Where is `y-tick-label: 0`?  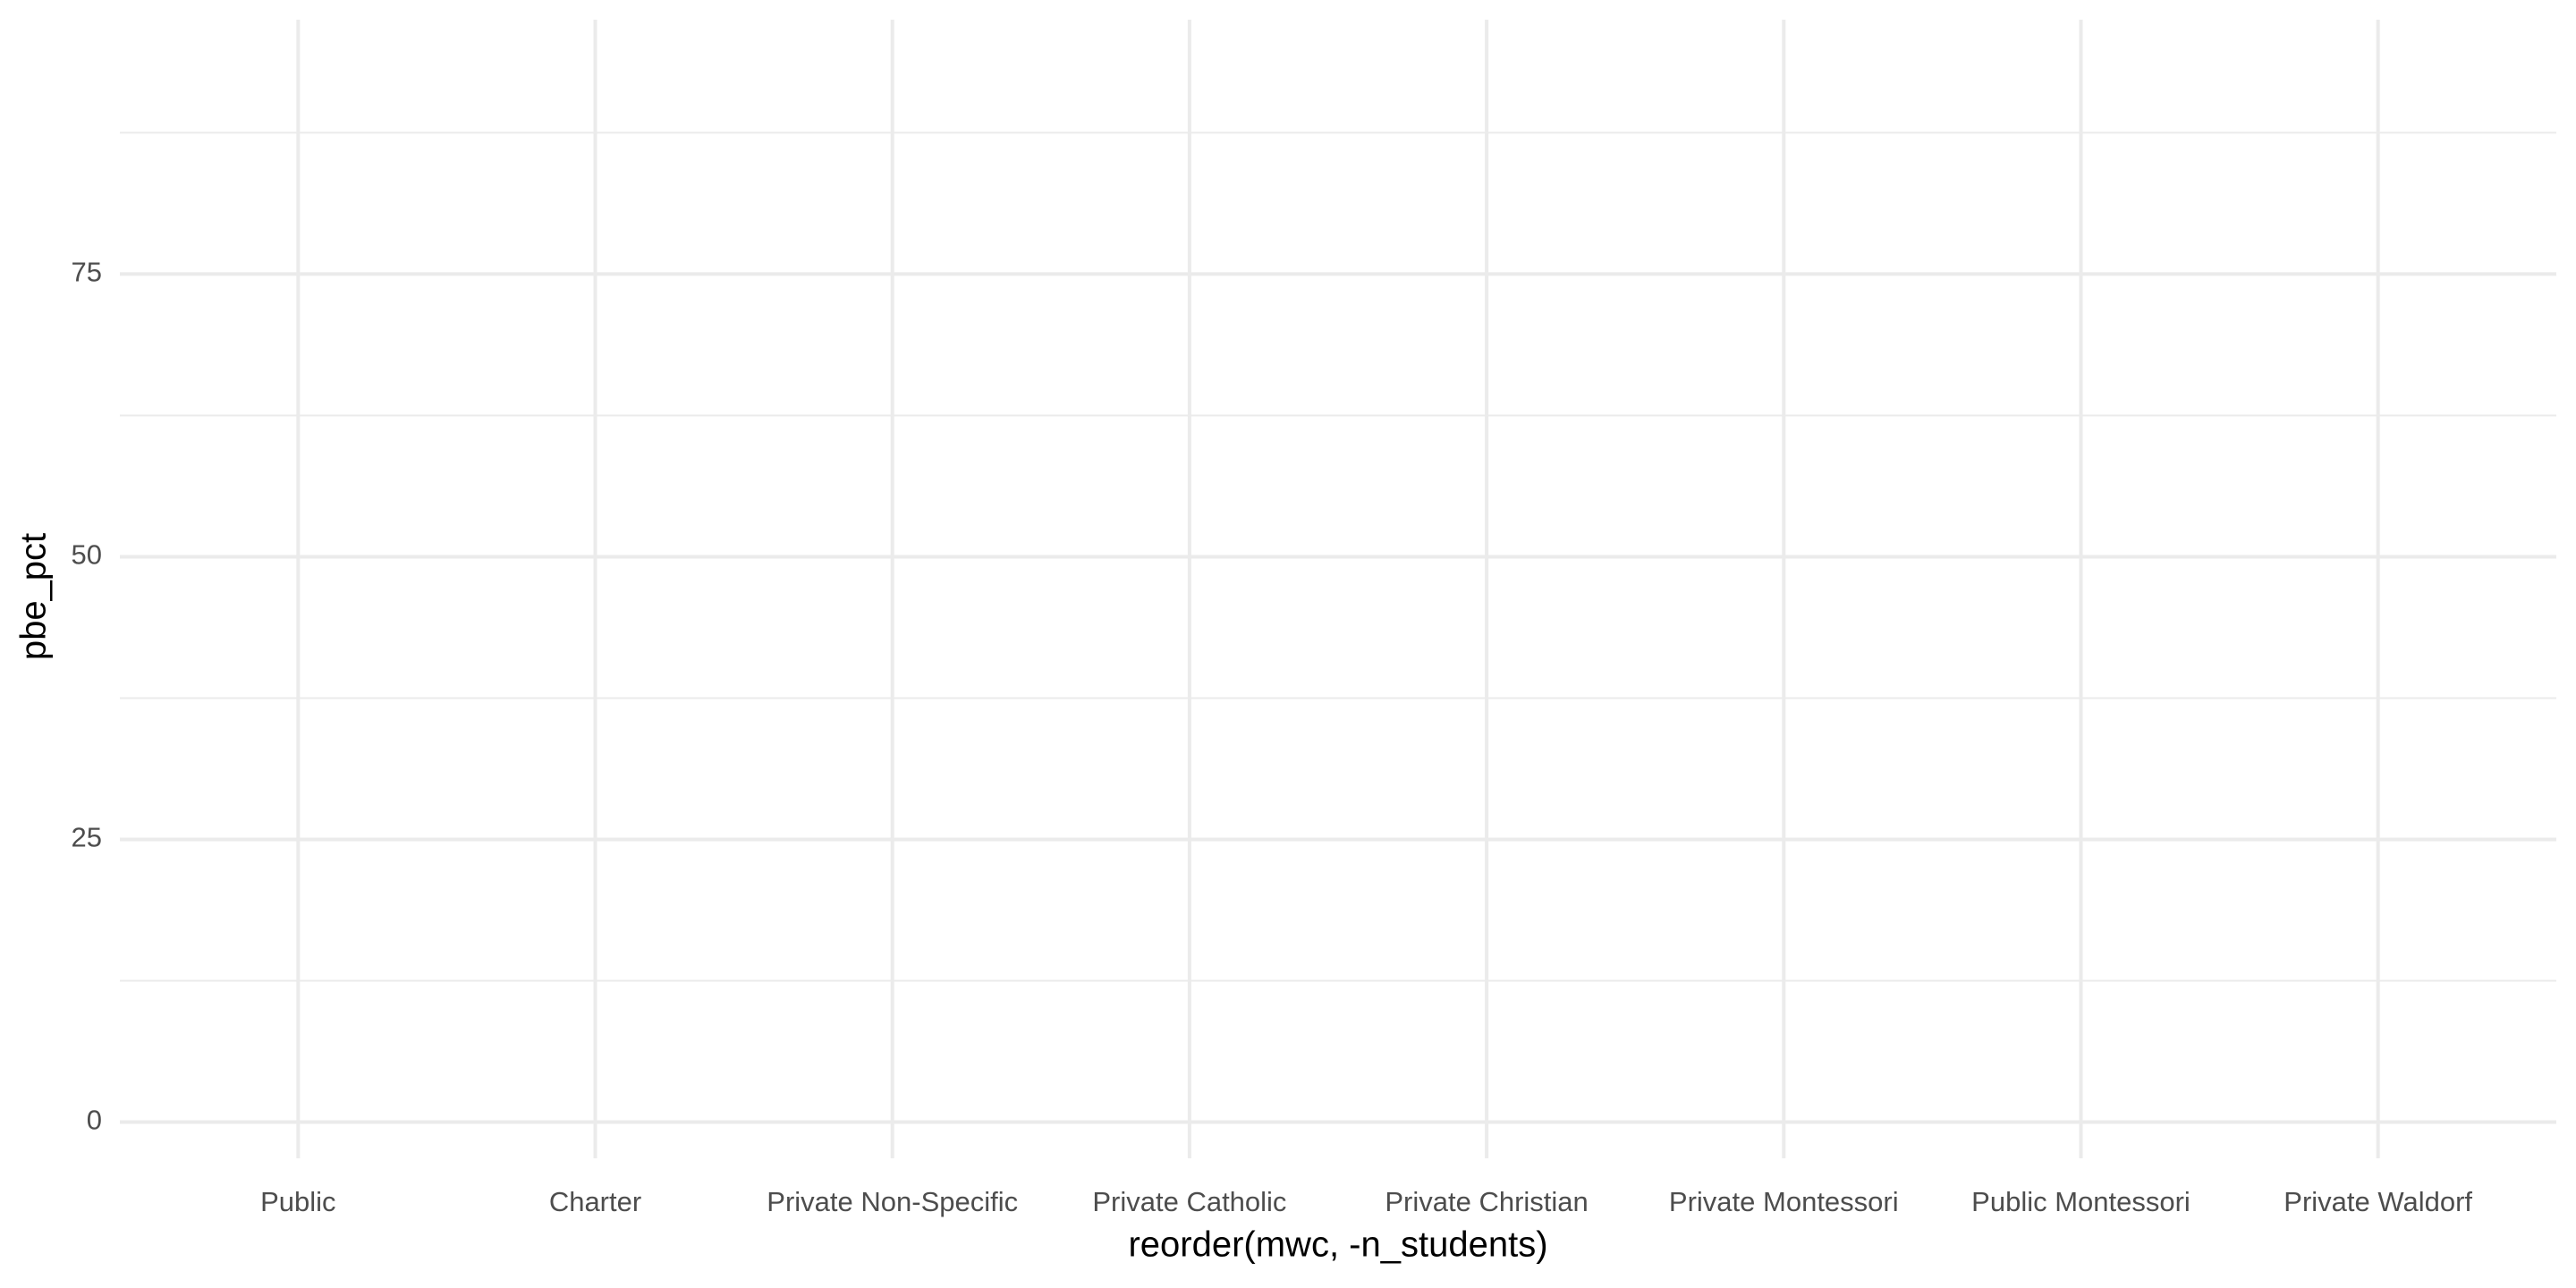 y-tick-label: 0 is located at coordinates (94, 1120).